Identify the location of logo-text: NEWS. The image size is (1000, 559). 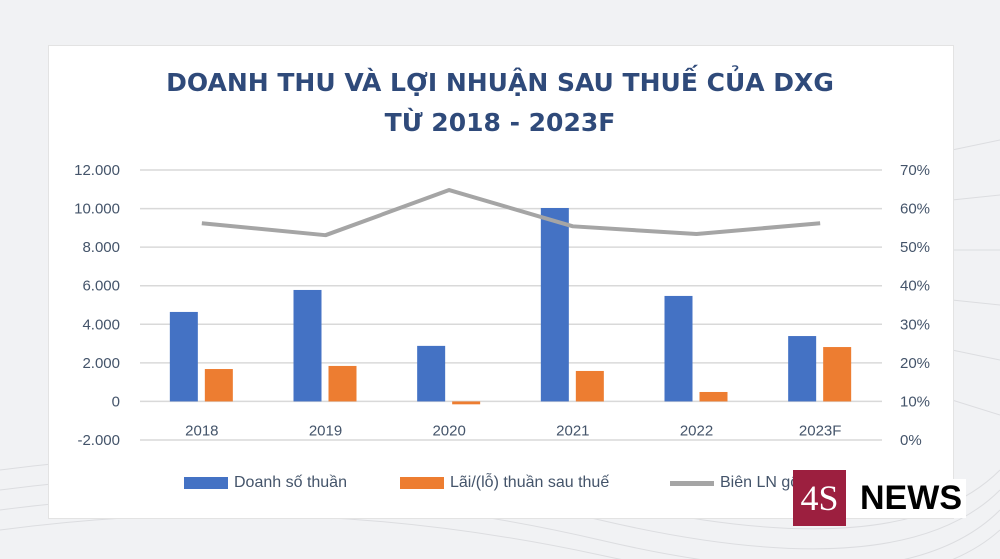
(911, 498).